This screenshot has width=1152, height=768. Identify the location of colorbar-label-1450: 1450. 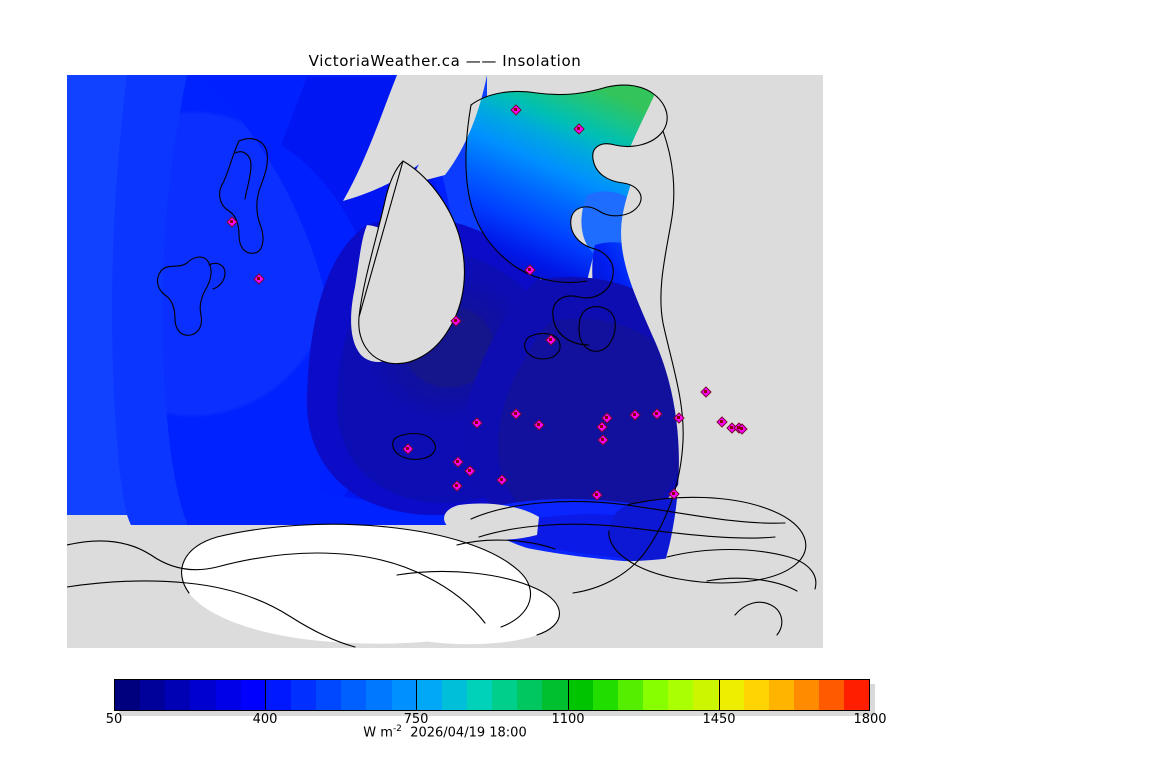
(719, 719).